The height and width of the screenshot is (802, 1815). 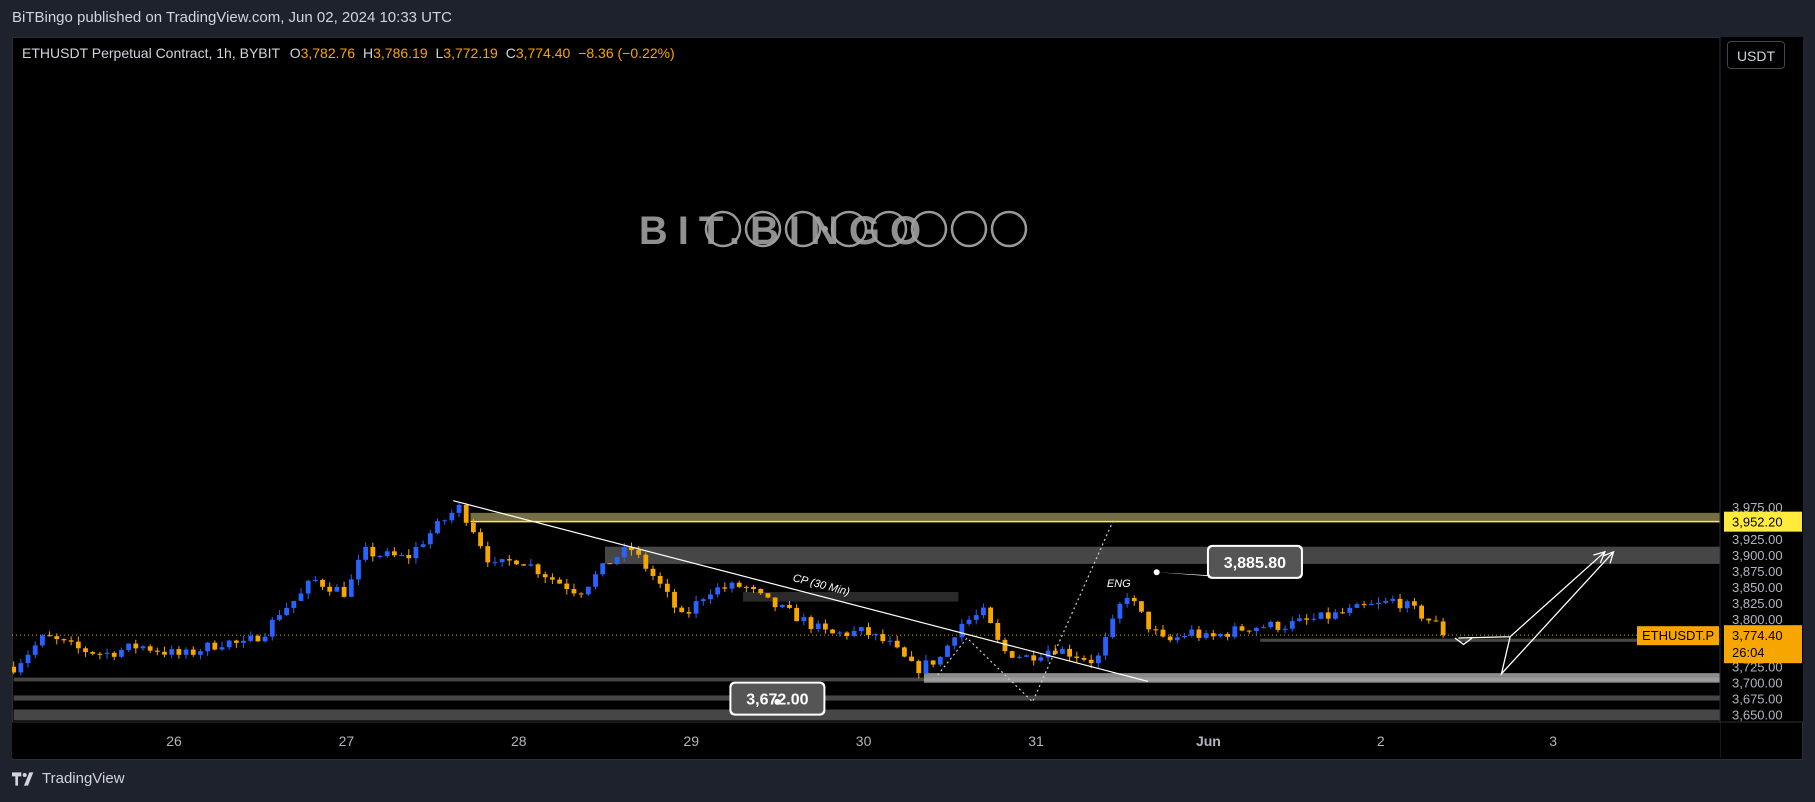 I want to click on footer-brand: TradingView, so click(x=83, y=778).